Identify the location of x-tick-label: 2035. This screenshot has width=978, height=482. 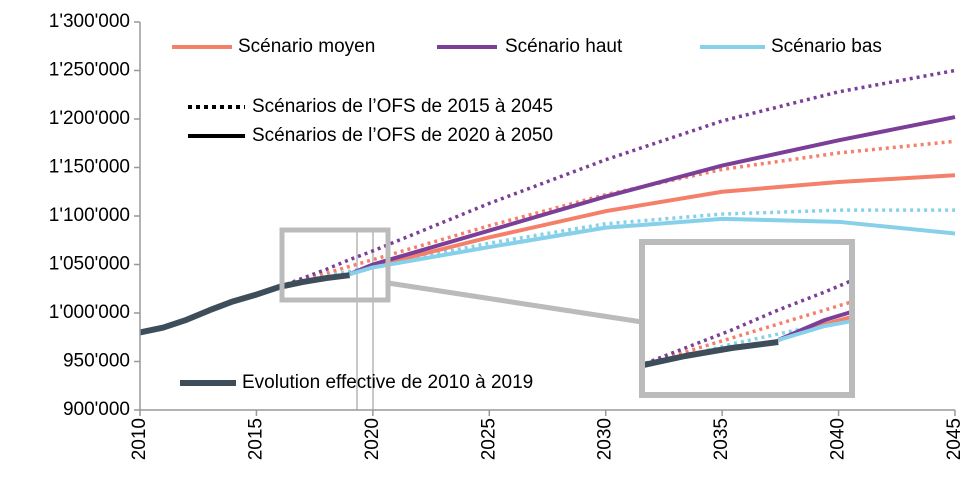
(721, 439).